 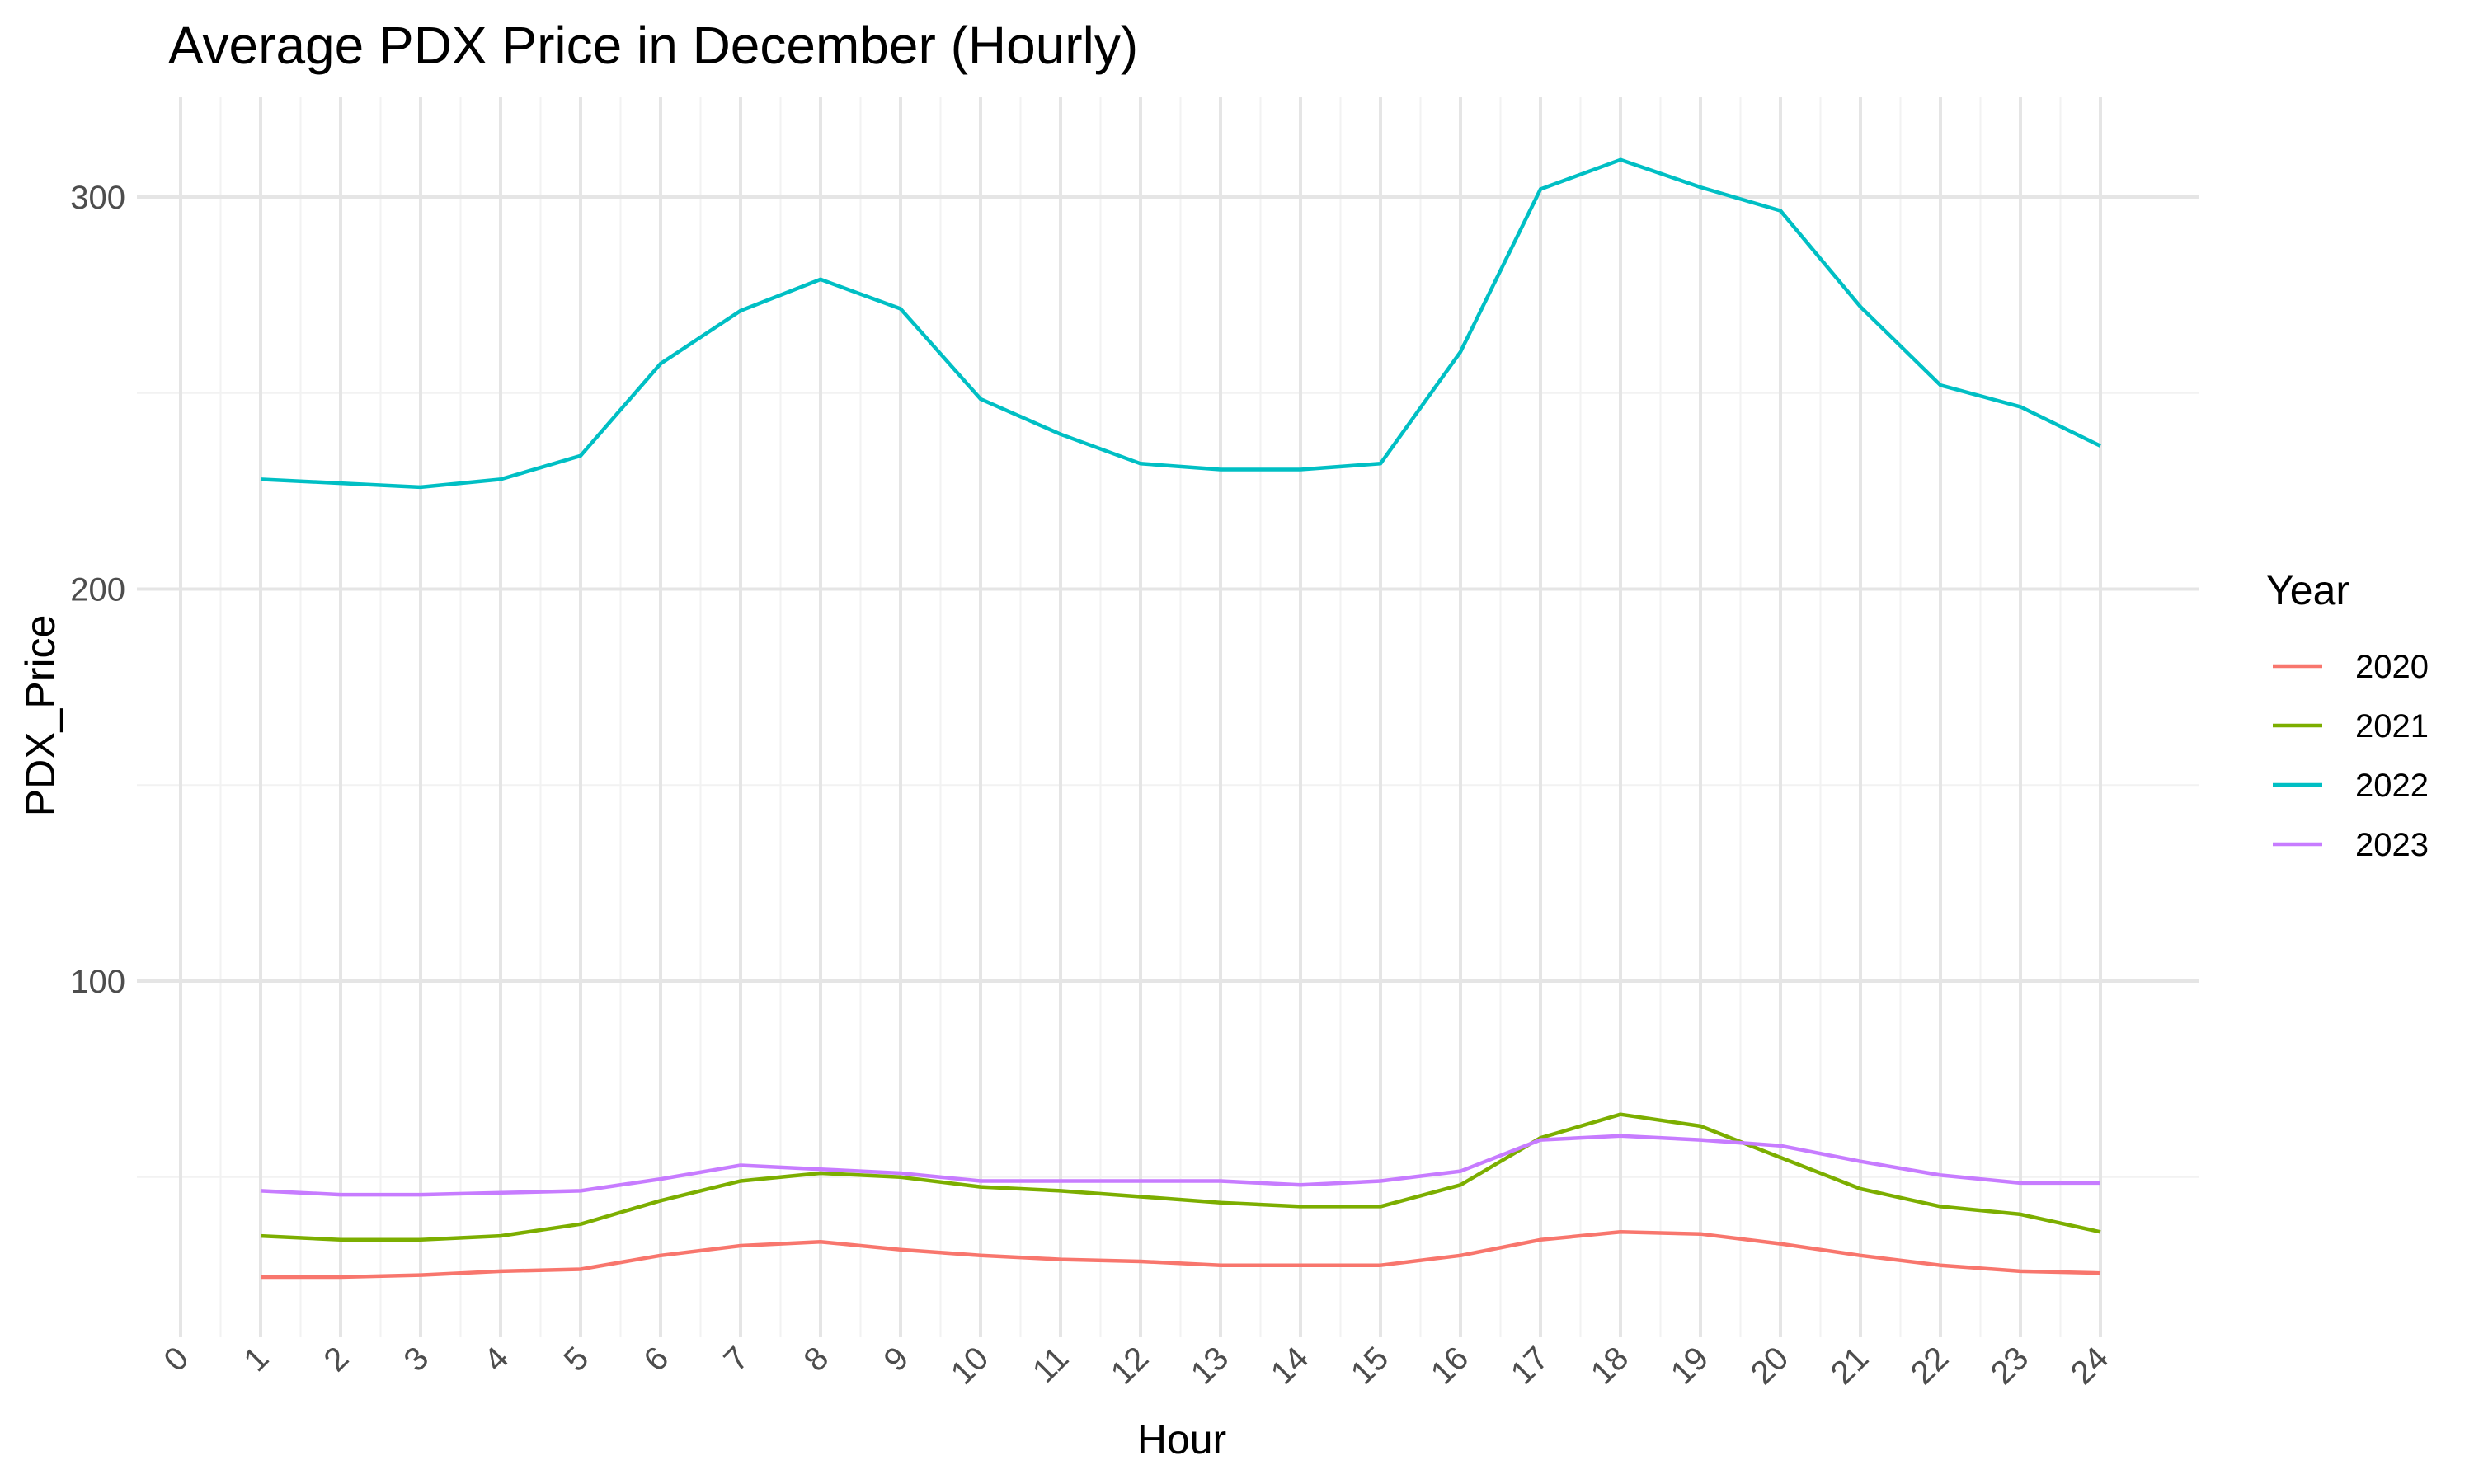 What do you see at coordinates (1130, 1366) in the screenshot?
I see `x-tick-label: 12` at bounding box center [1130, 1366].